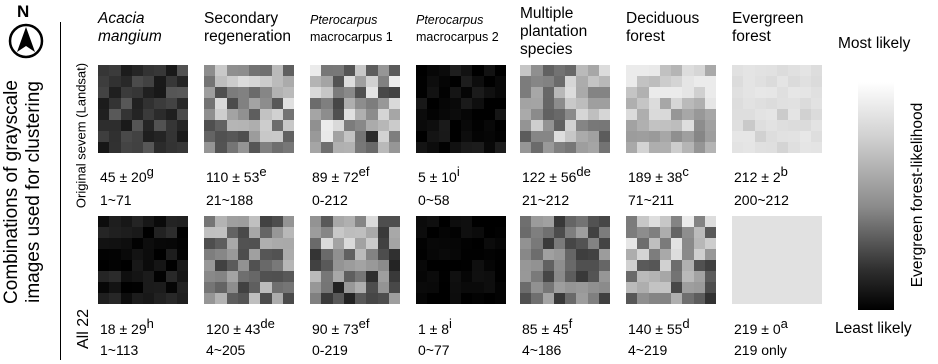 The height and width of the screenshot is (364, 938). I want to click on significance-letter: b, so click(784, 171).